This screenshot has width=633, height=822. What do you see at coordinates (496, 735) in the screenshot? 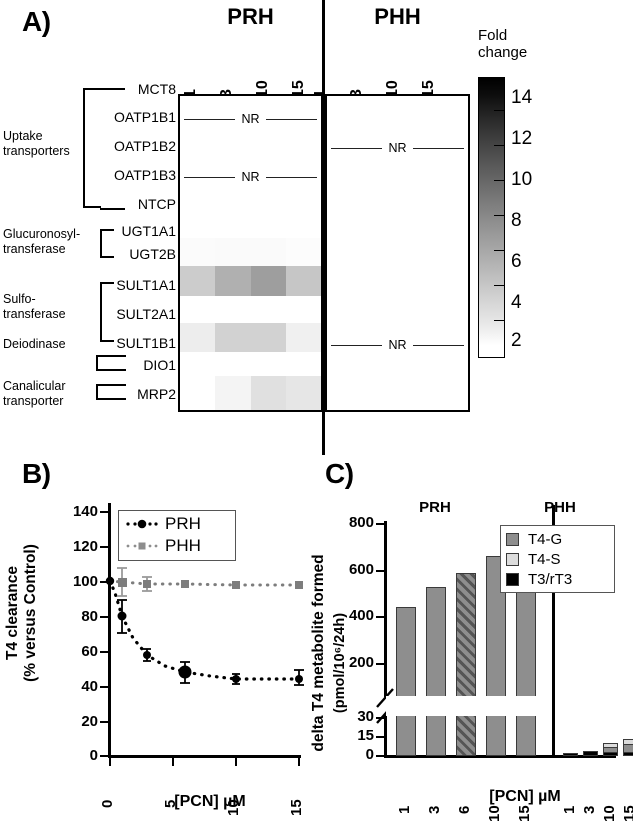
I see `bar-prh-10-lower` at bounding box center [496, 735].